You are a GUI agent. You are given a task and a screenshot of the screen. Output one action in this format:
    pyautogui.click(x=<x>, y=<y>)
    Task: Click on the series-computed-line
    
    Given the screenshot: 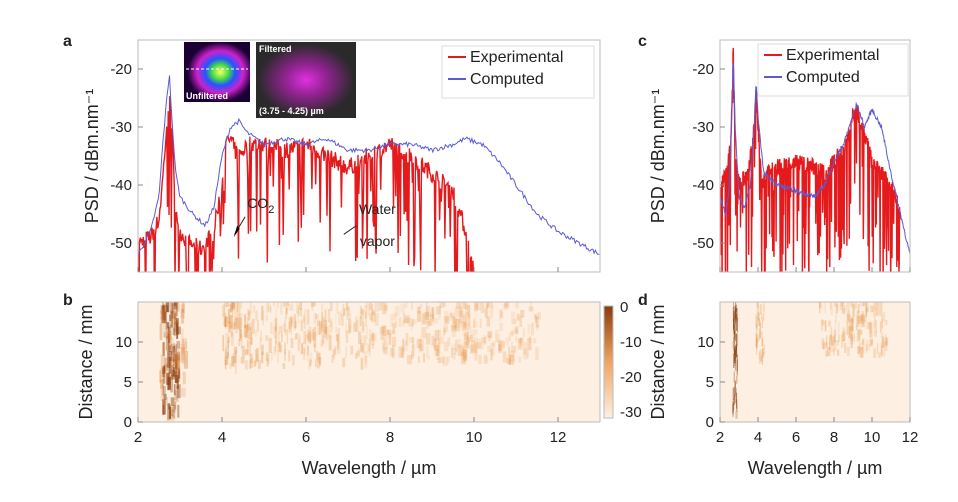 What is the action you would take?
    pyautogui.click(x=815, y=158)
    